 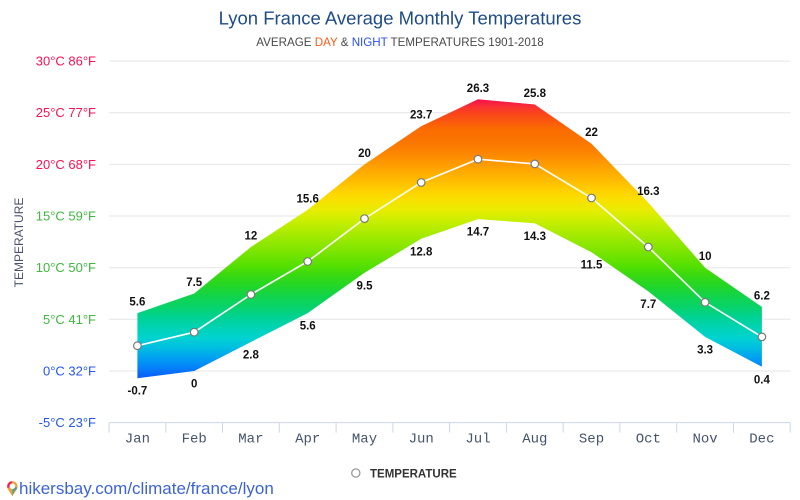 What do you see at coordinates (66, 164) in the screenshot?
I see `svg-text: 20°C 68°F` at bounding box center [66, 164].